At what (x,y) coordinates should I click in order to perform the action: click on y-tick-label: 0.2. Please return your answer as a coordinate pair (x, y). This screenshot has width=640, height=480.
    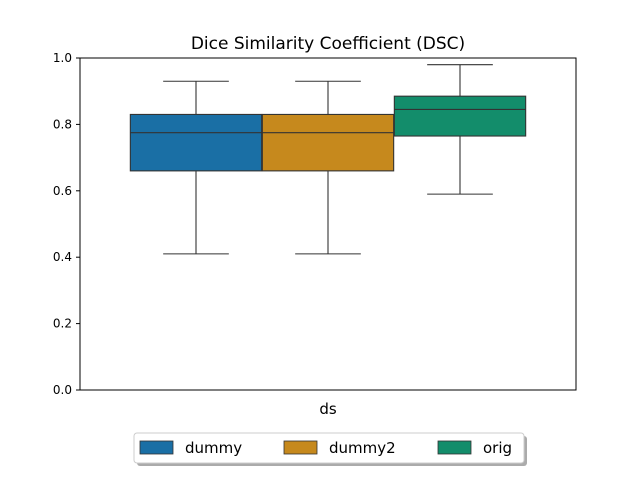
    Looking at the image, I should click on (62, 324).